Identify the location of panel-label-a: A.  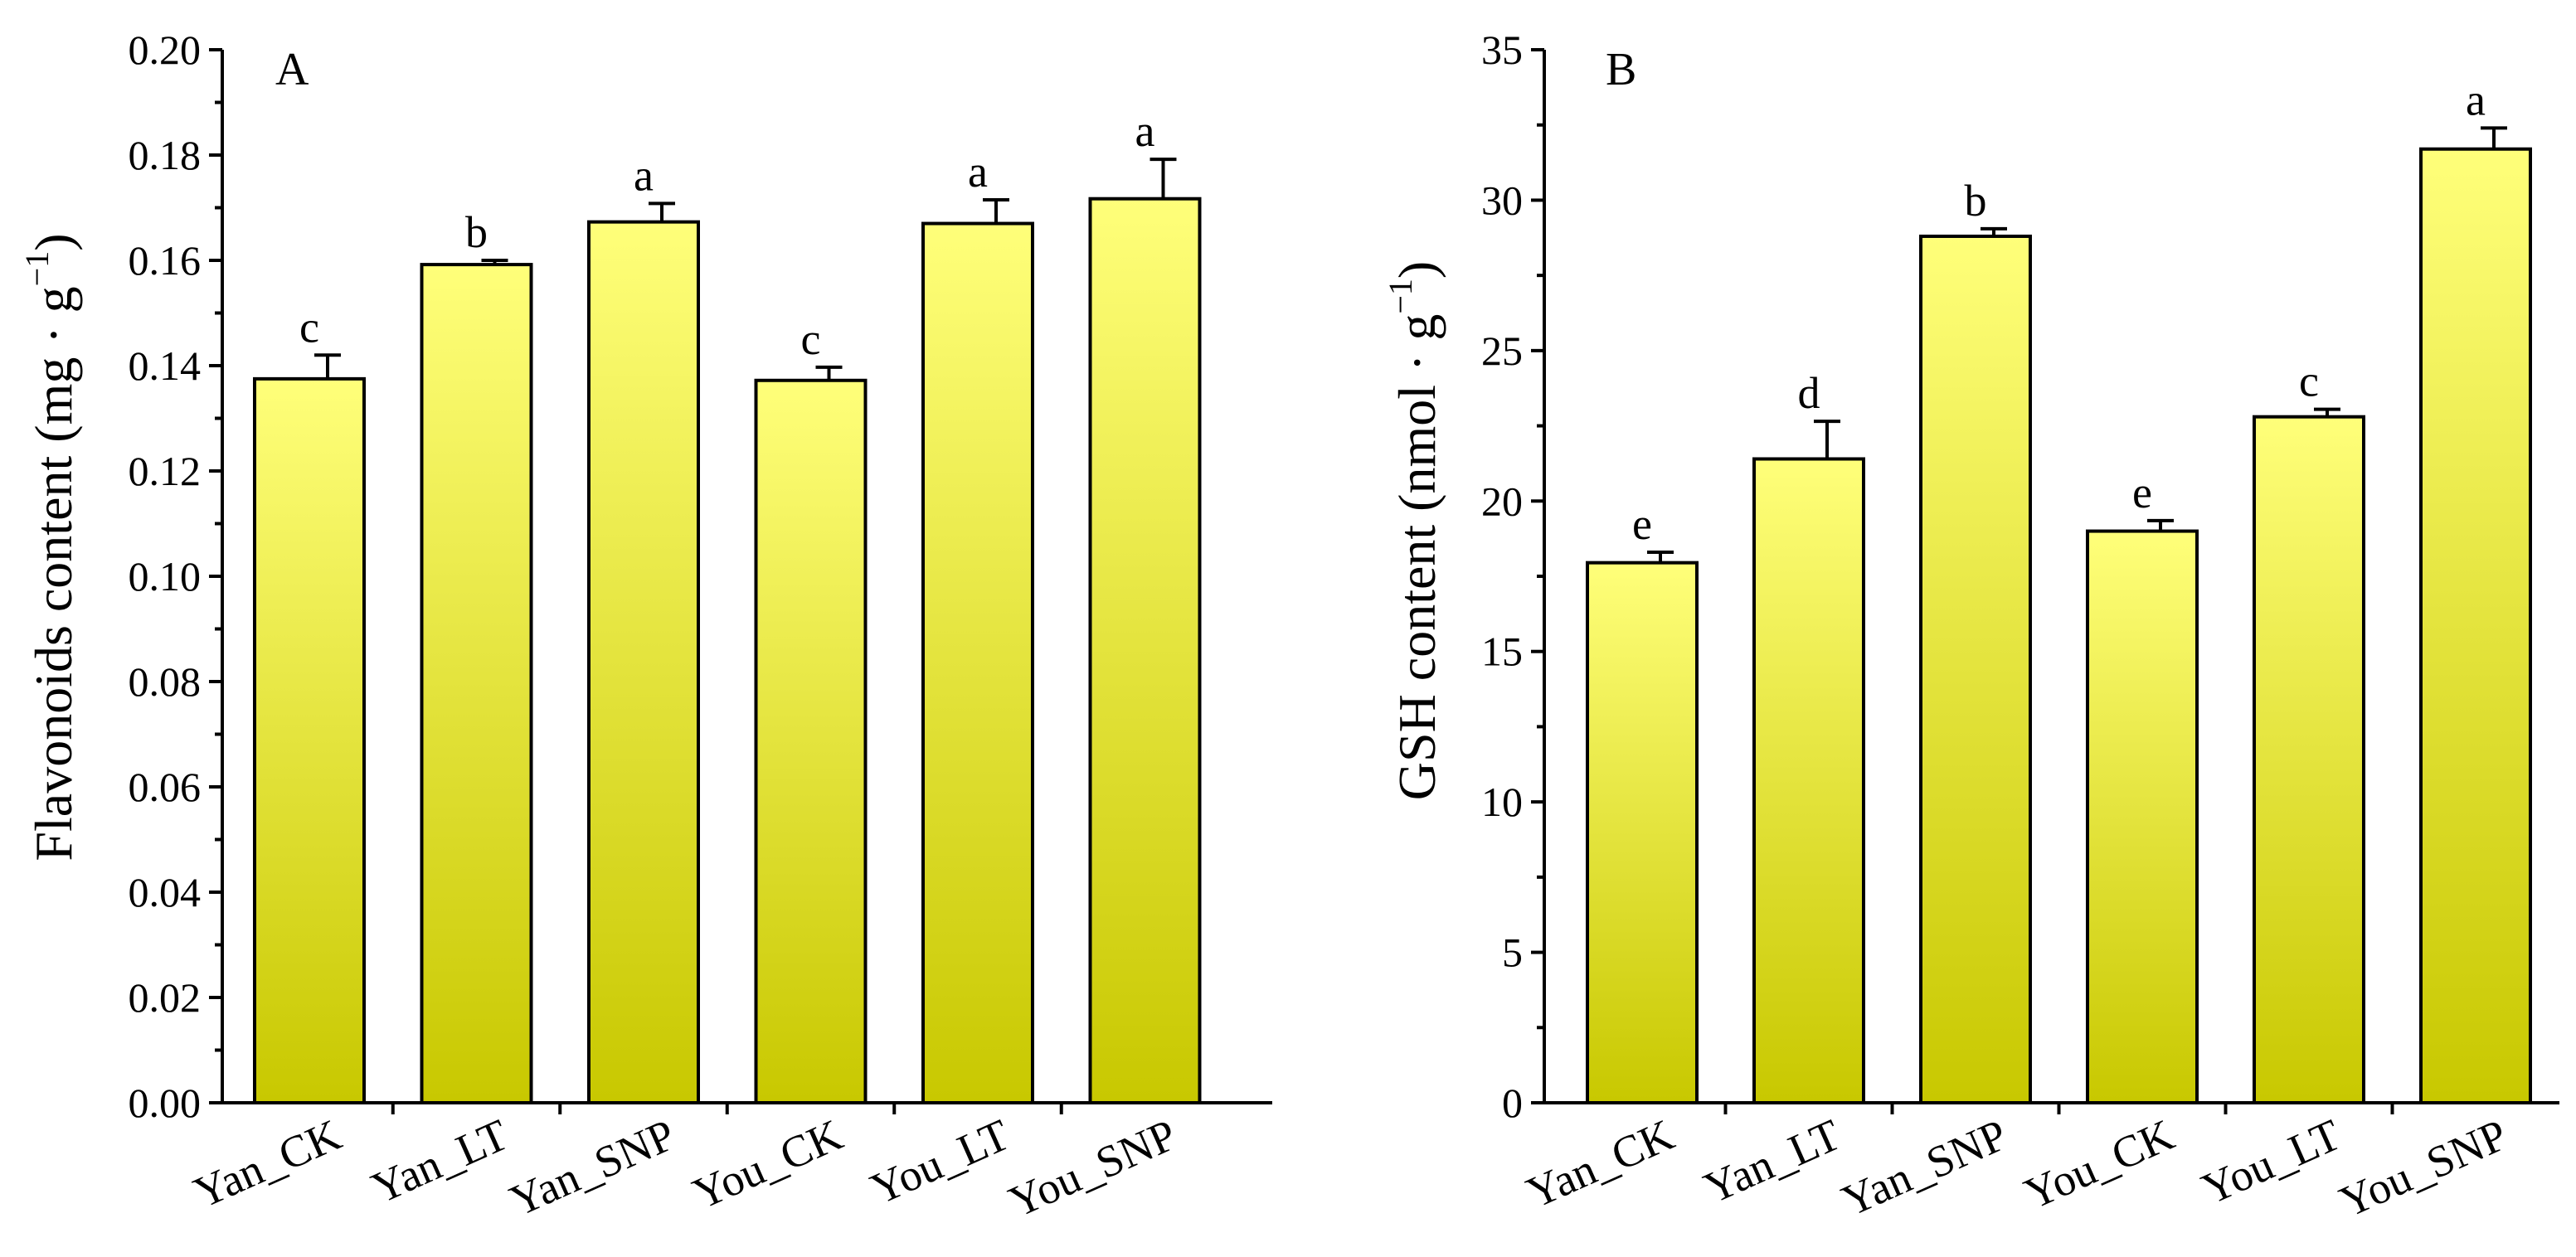
(292, 69).